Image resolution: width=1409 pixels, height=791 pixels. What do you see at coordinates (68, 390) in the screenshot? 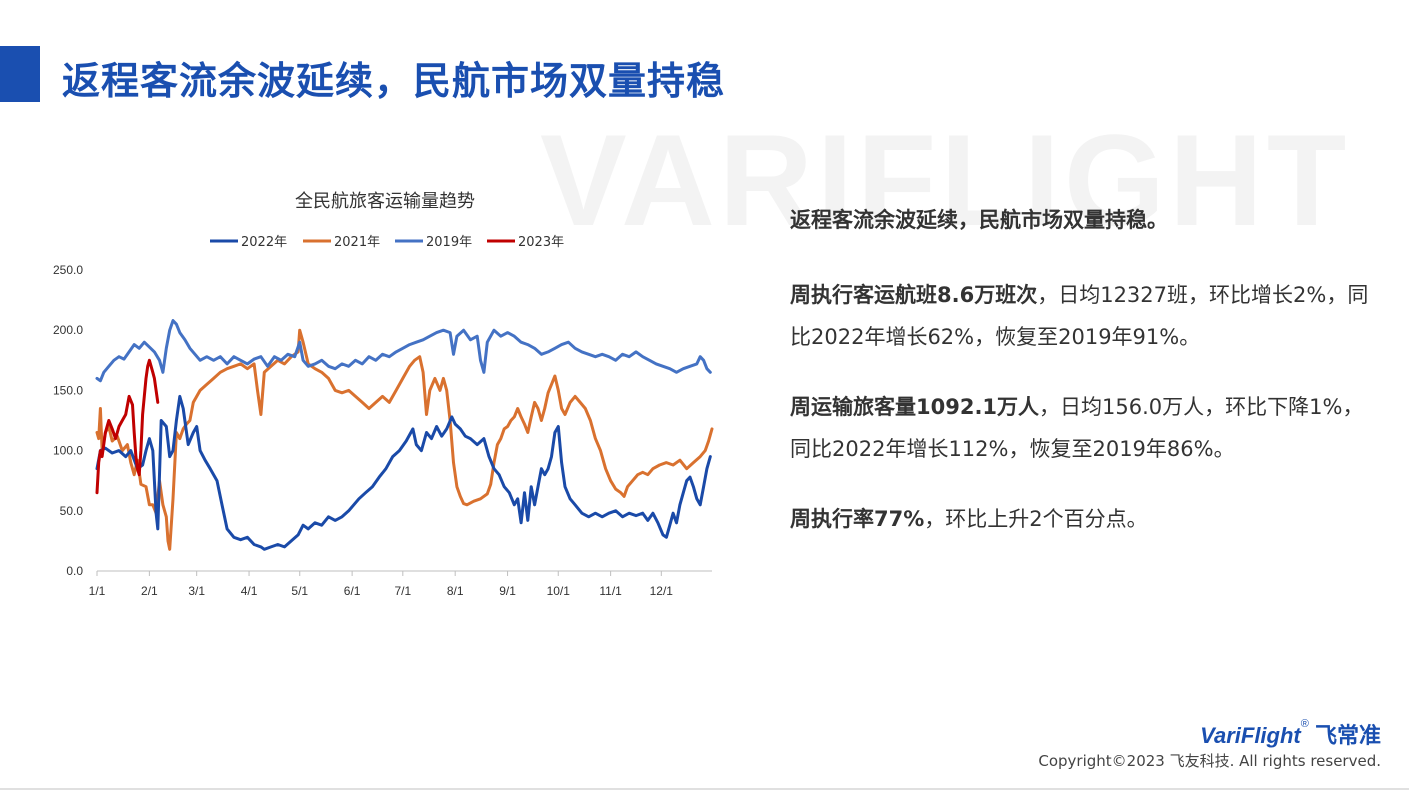
I see `y-tick-label: 150.0` at bounding box center [68, 390].